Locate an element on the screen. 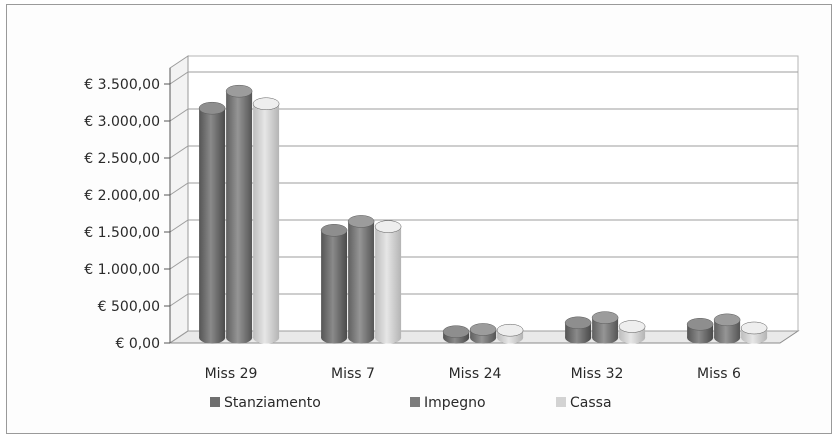 The image size is (840, 434). x-axis-categories: Miss 29 Miss 7 Miss 24 Miss 32 Miss 6 is located at coordinates (473, 374).